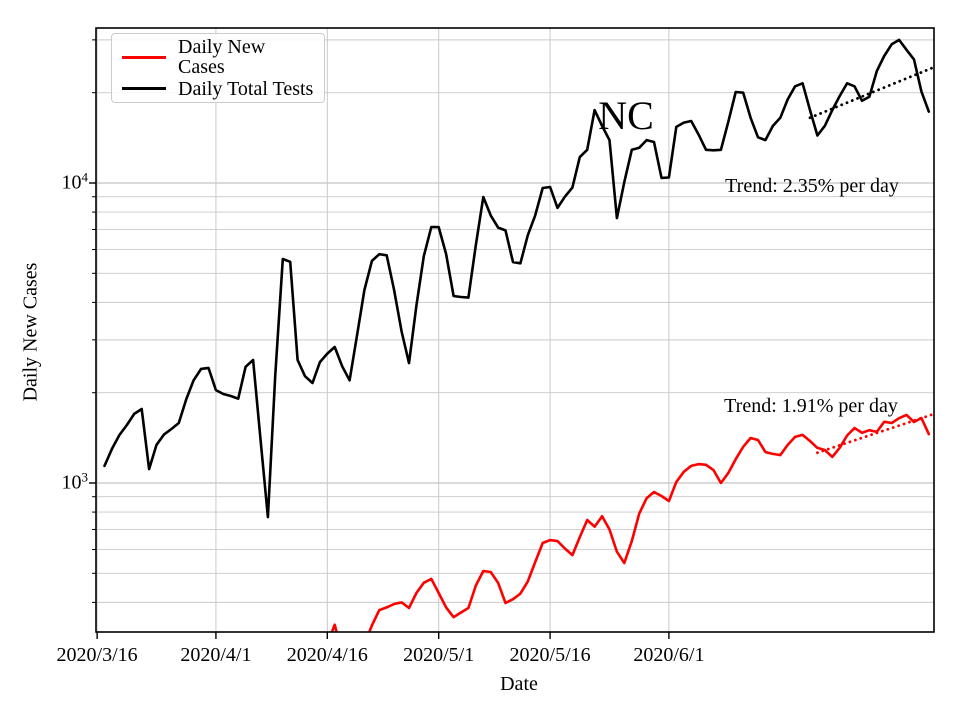 The height and width of the screenshot is (720, 960). I want to click on state-annotation: NC, so click(626, 115).